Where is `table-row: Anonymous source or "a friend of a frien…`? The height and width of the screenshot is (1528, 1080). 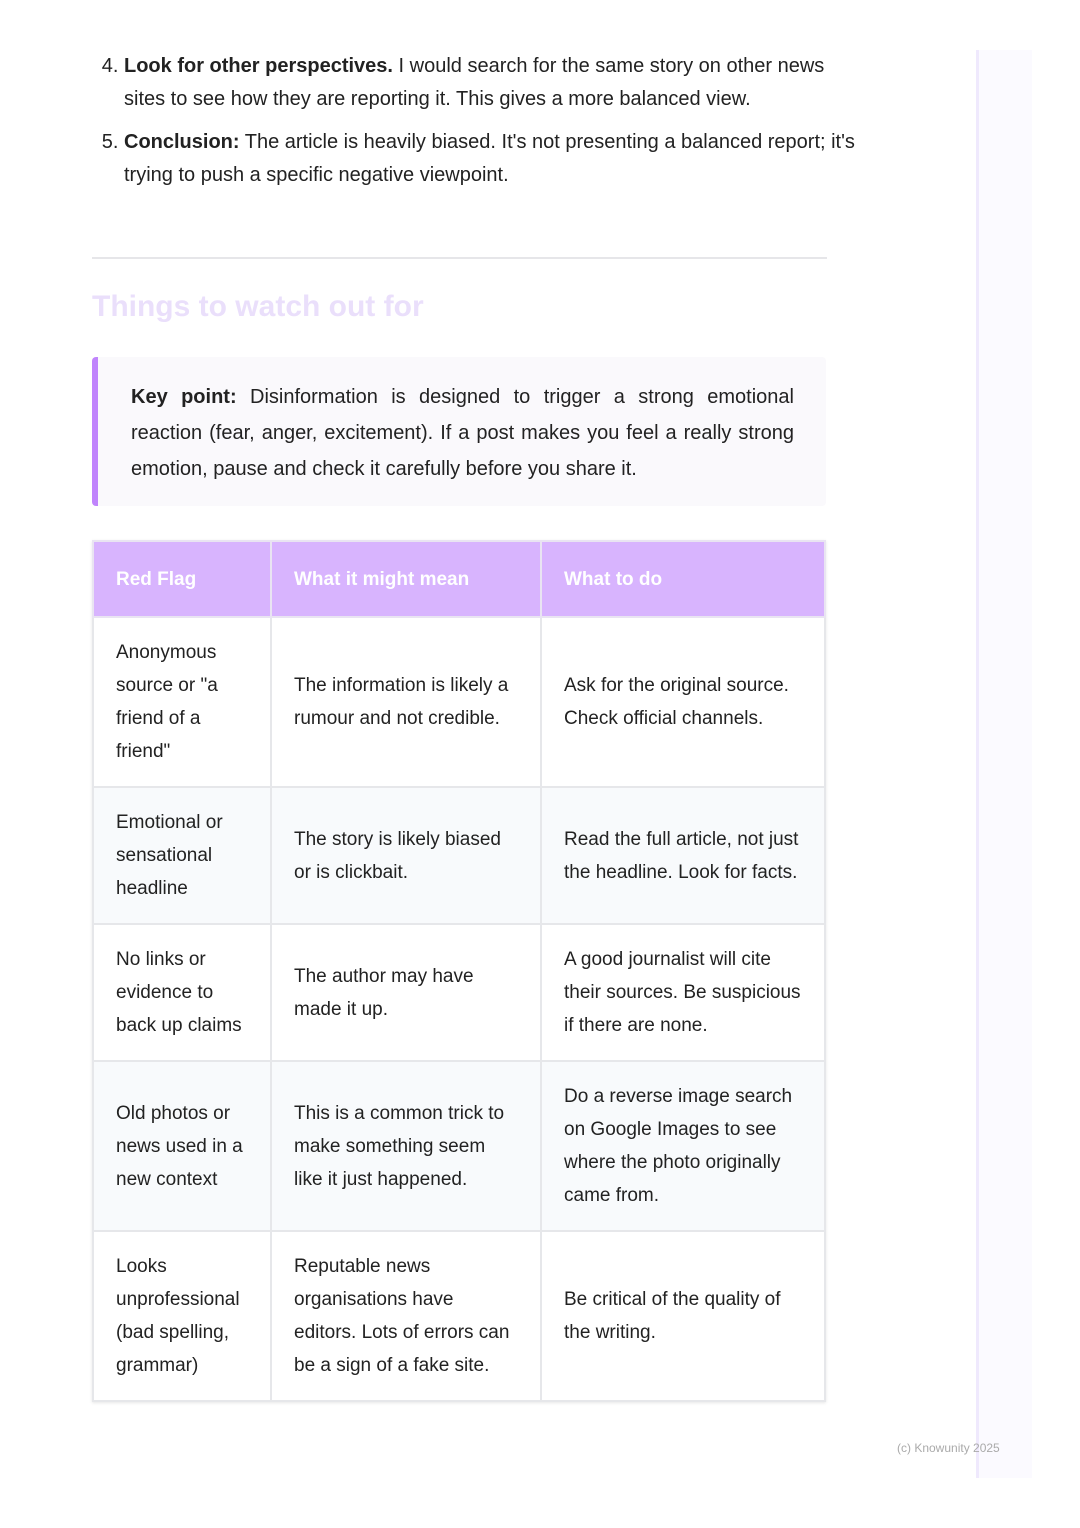 table-row: Anonymous source or "a friend of a frien… is located at coordinates (459, 702).